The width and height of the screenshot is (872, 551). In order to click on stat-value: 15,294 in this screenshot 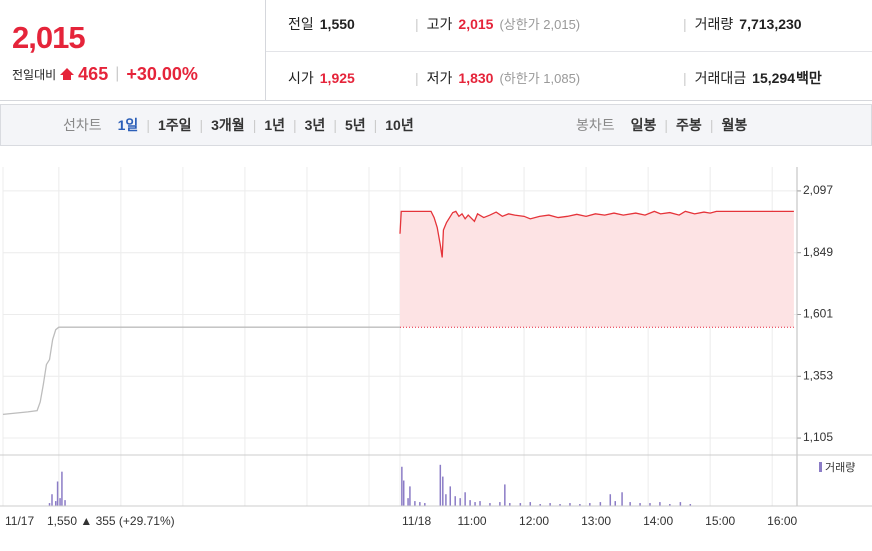, I will do `click(773, 78)`.